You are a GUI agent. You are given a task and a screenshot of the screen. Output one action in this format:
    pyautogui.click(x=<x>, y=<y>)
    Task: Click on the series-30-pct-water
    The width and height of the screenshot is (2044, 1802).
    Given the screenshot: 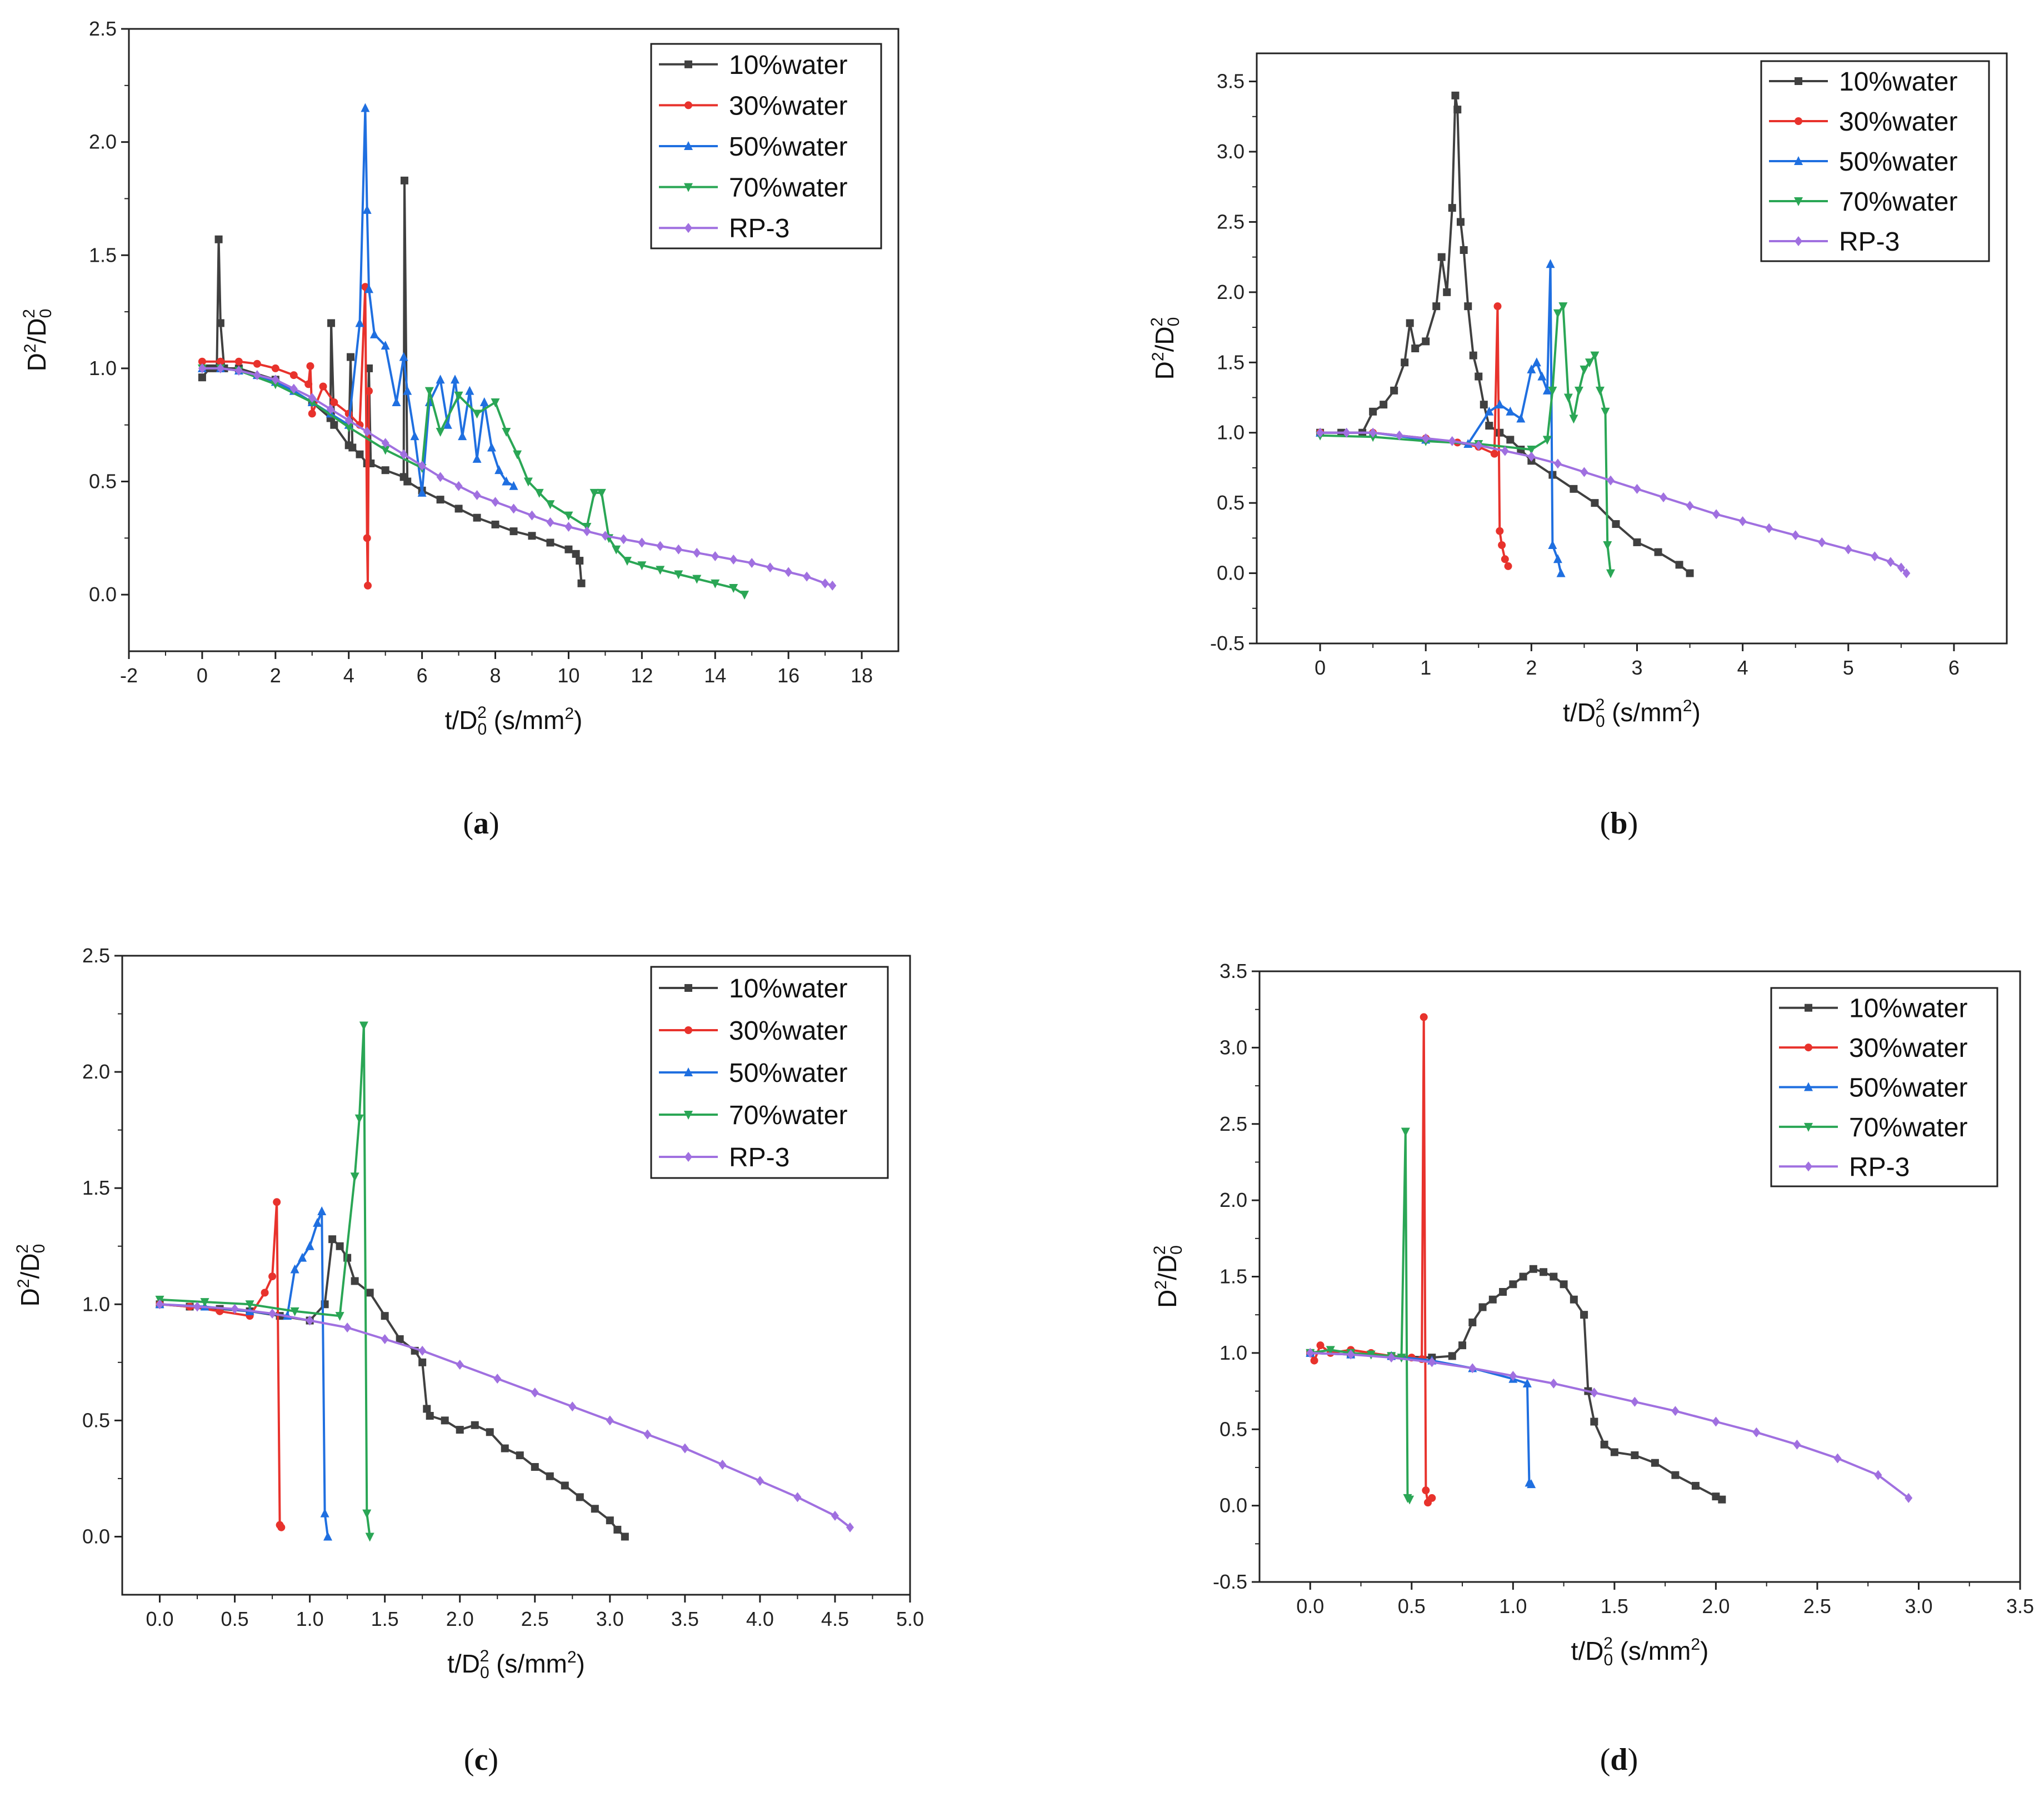 What is the action you would take?
    pyautogui.click(x=1371, y=1260)
    